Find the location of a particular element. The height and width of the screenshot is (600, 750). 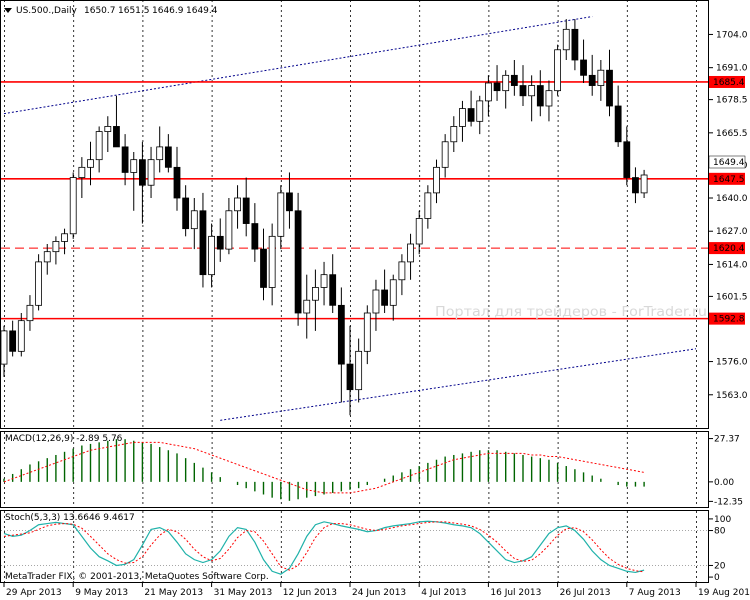

price-tick-label: 1614.0 is located at coordinates (732, 265).